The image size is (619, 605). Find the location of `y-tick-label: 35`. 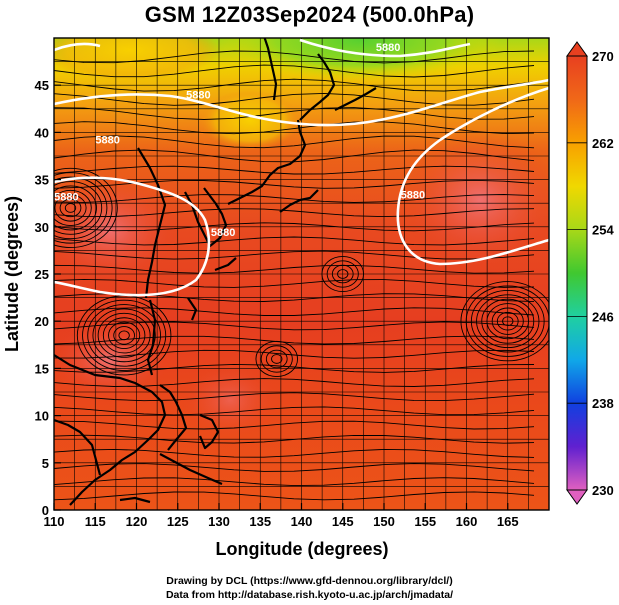

y-tick-label: 35 is located at coordinates (42, 180).